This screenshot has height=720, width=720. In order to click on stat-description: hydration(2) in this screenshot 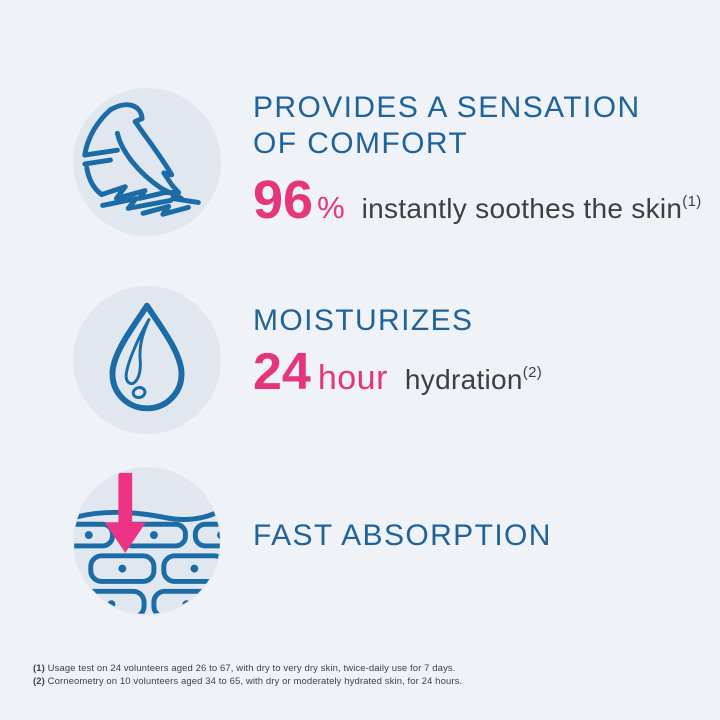, I will do `click(465, 380)`.